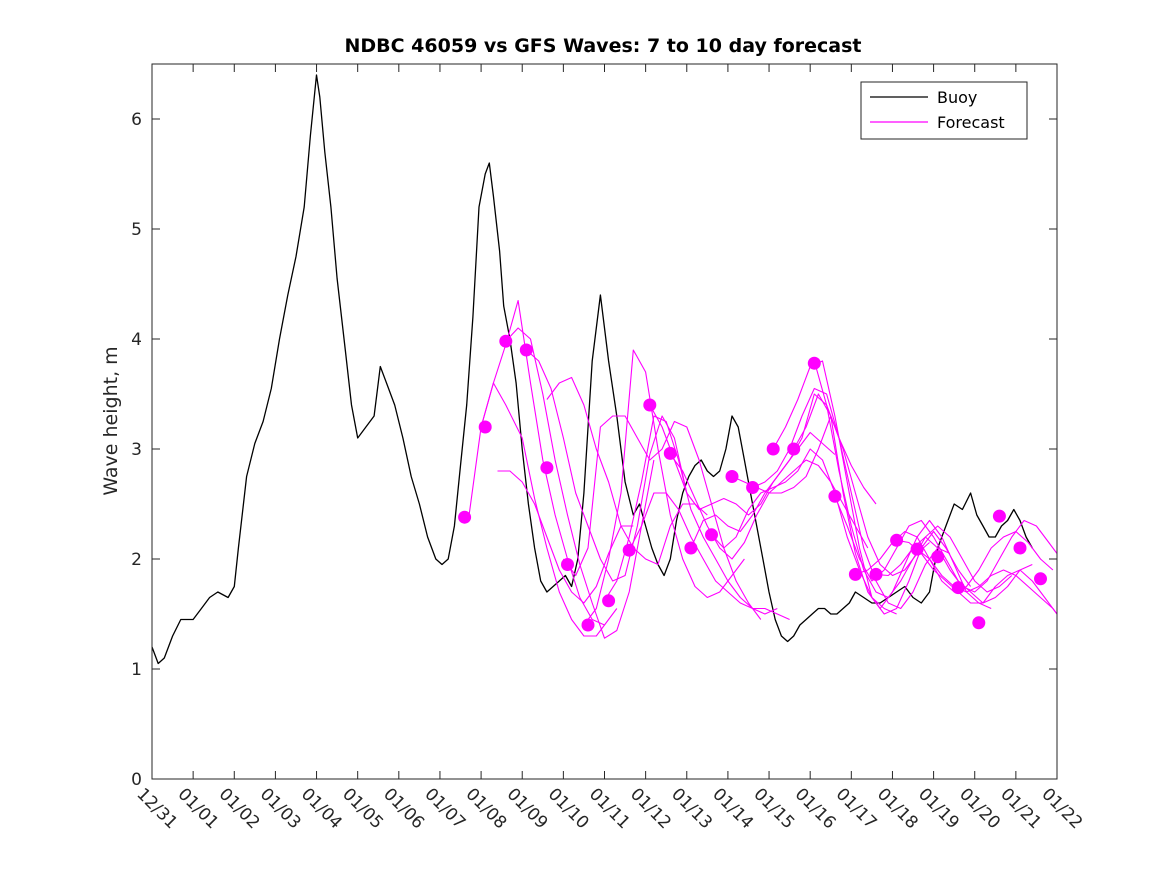 The height and width of the screenshot is (879, 1167). Describe the element at coordinates (971, 122) in the screenshot. I see `legend-label-1: Forecast` at that location.